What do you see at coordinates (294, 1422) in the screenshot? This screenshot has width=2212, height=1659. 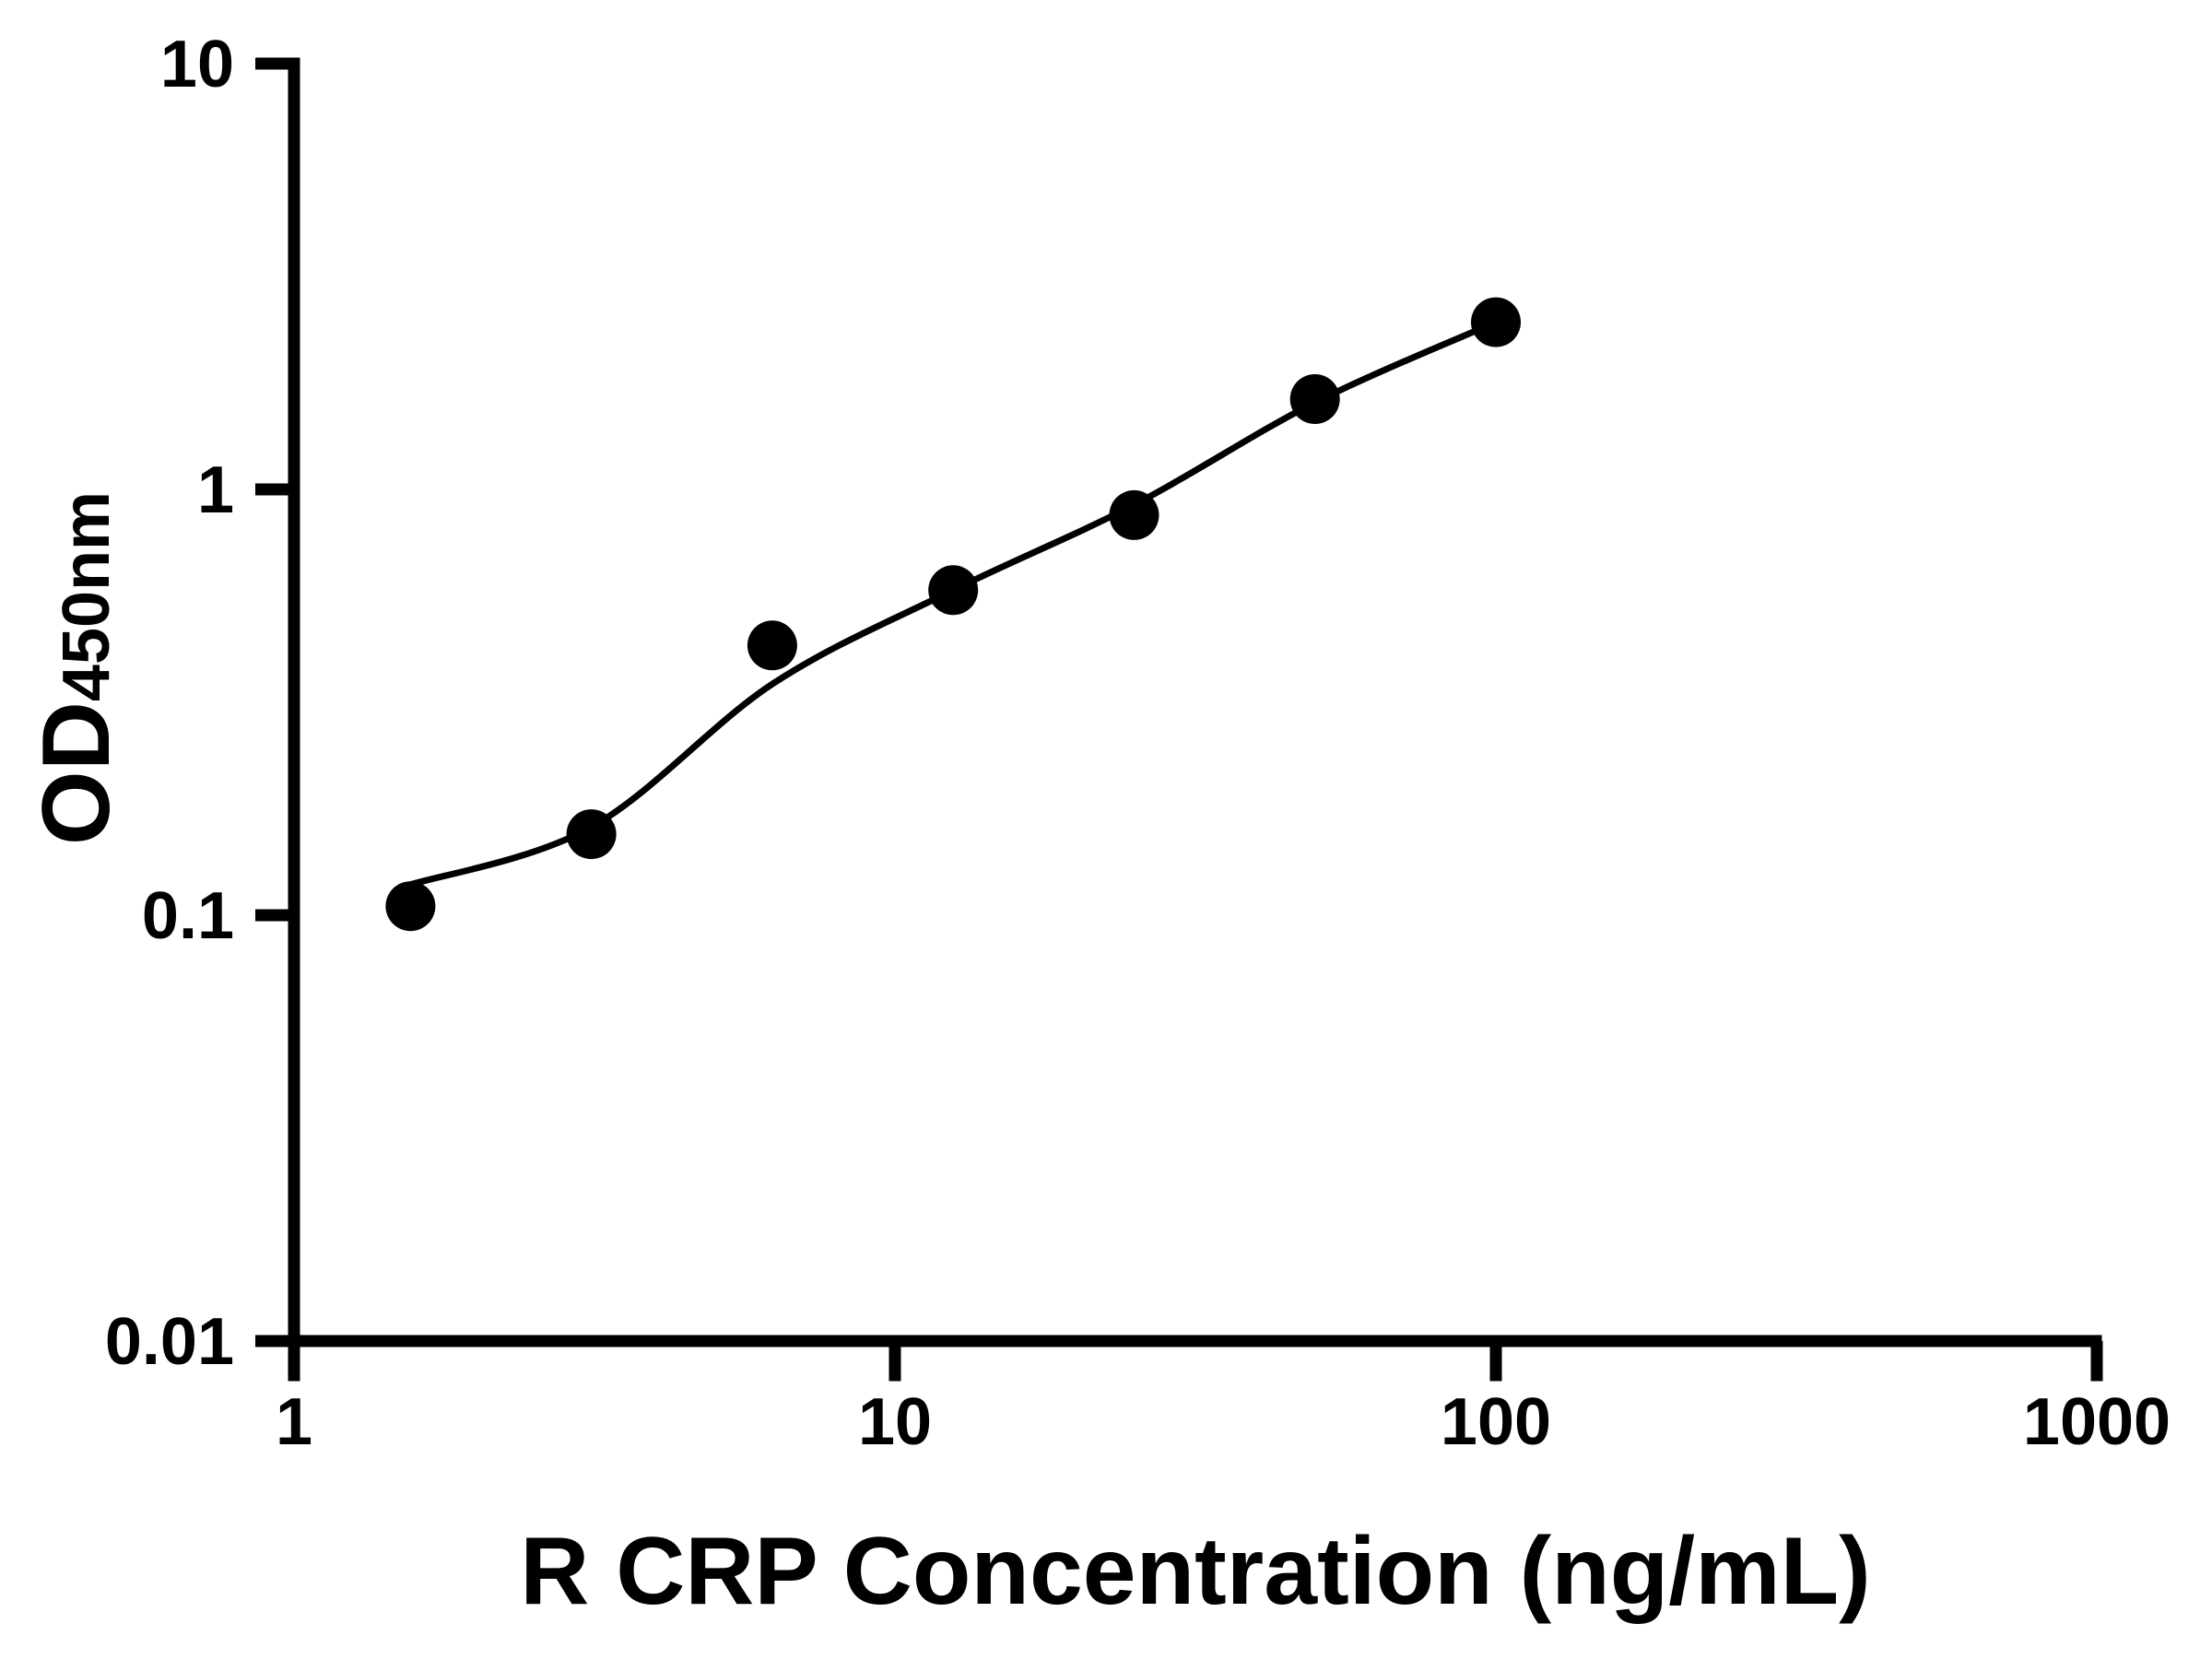 I see `x-tick-label-1: 1` at bounding box center [294, 1422].